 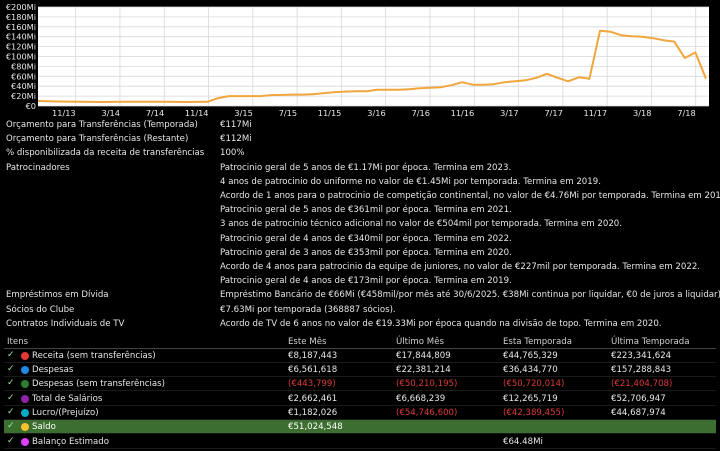 I want to click on y-tick-label: €60Mi, so click(x=23, y=76).